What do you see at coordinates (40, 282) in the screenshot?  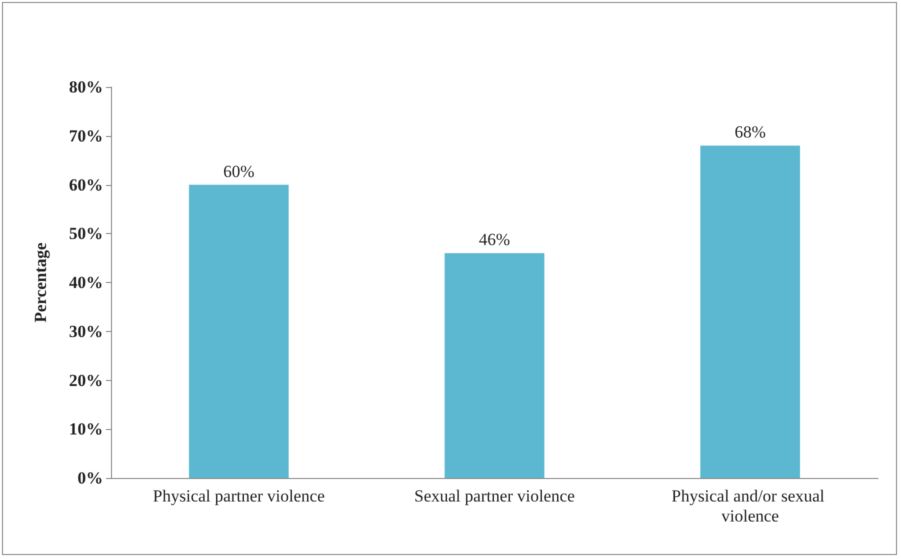 I see `y-axis-title: Percentage` at bounding box center [40, 282].